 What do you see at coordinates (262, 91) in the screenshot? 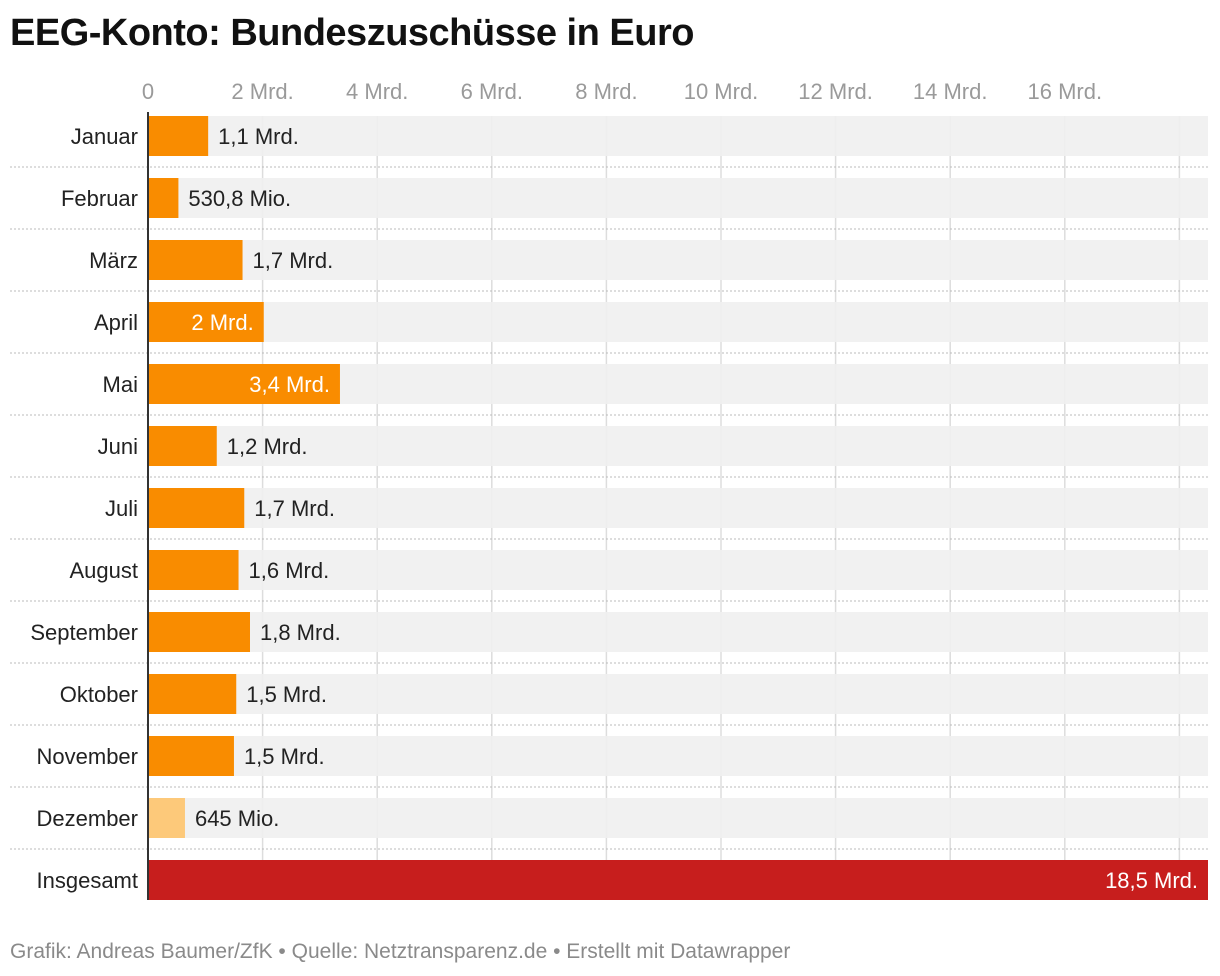
I see `x-tick-label: 2 Mrd.` at bounding box center [262, 91].